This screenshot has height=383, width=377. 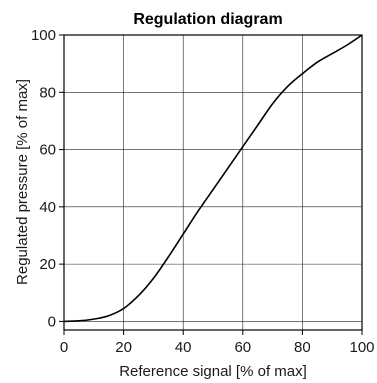 What do you see at coordinates (302, 347) in the screenshot?
I see `x-tick-label: 80` at bounding box center [302, 347].